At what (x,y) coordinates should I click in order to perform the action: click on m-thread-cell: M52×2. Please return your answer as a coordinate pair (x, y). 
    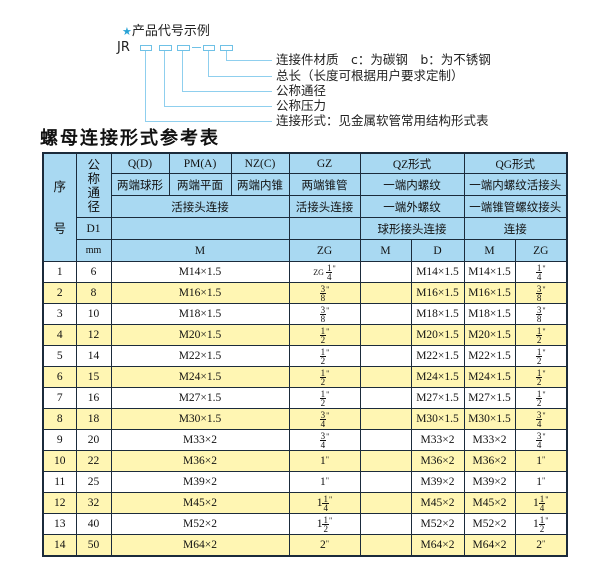
    Looking at the image, I should click on (200, 524).